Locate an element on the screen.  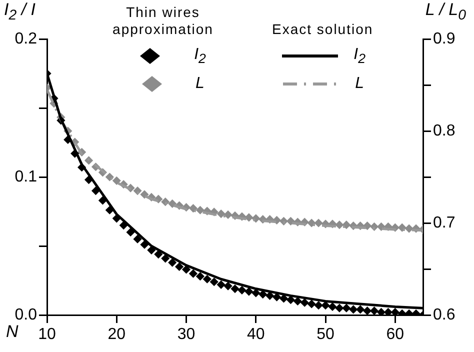
text: Exact solution is located at coordinates (323, 29).